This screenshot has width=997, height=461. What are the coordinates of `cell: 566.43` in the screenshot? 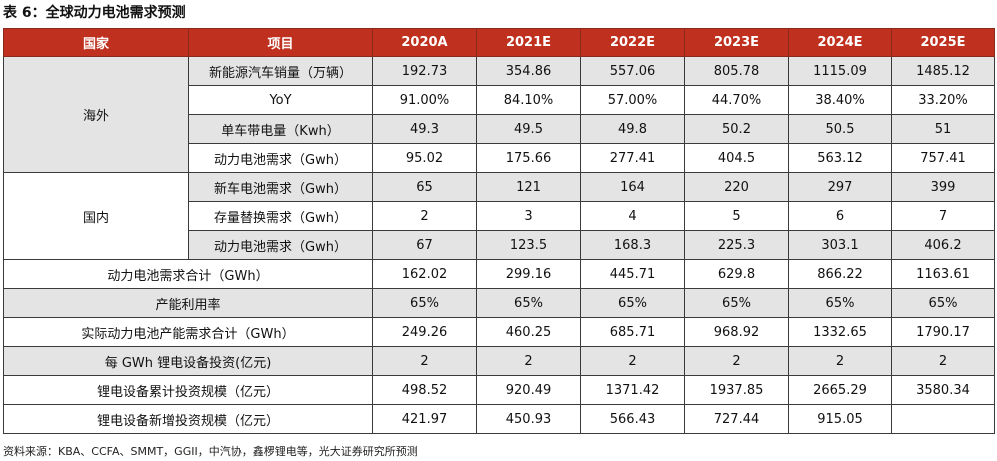 It's located at (632, 419).